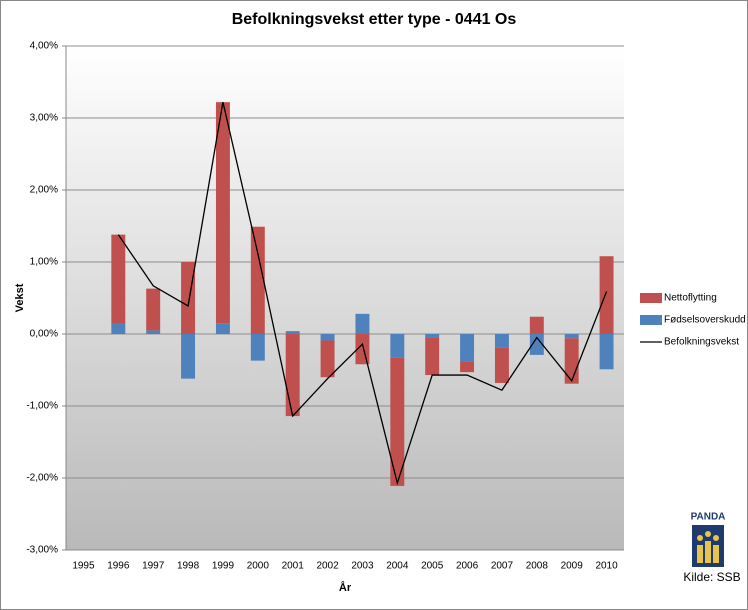 The height and width of the screenshot is (610, 748). Describe the element at coordinates (42, 478) in the screenshot. I see `y-tick-label: -2,00%` at that location.